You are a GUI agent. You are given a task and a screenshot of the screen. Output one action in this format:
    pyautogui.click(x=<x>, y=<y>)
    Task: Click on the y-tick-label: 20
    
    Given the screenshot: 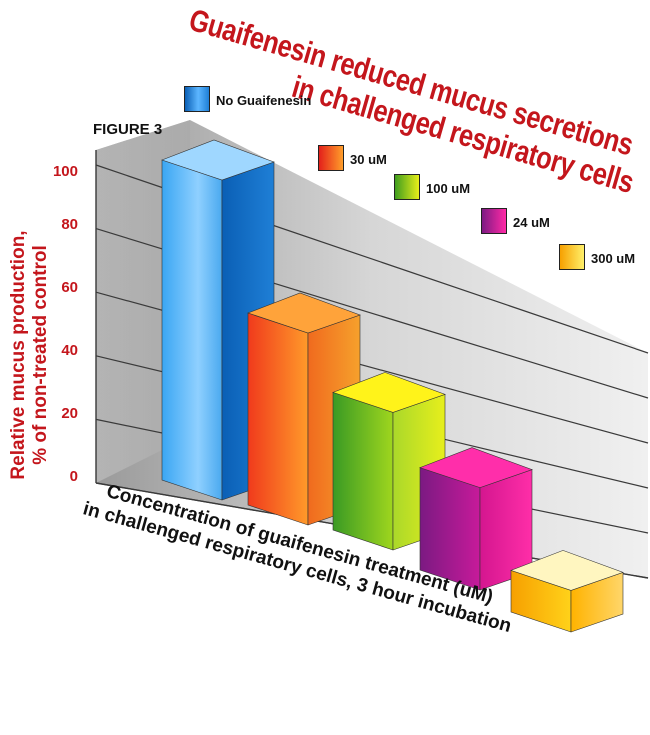 What is the action you would take?
    pyautogui.click(x=69, y=413)
    